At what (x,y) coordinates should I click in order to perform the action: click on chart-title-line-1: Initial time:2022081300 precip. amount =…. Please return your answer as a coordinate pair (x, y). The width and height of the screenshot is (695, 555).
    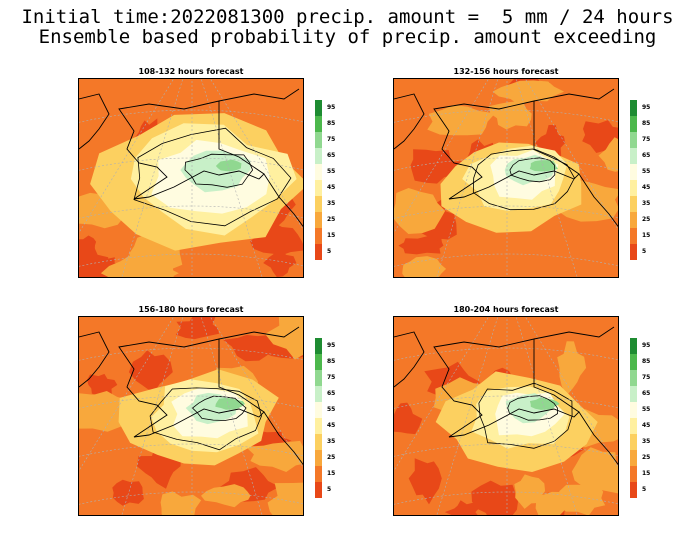
    Looking at the image, I should click on (347, 17).